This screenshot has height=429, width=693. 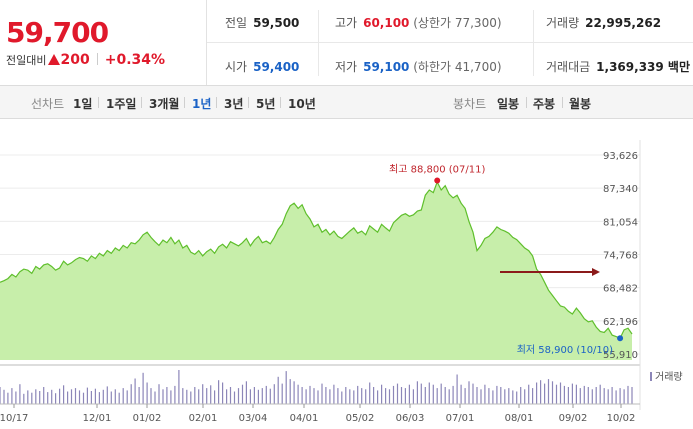 I want to click on x-tick-label: 05/02, so click(x=360, y=418).